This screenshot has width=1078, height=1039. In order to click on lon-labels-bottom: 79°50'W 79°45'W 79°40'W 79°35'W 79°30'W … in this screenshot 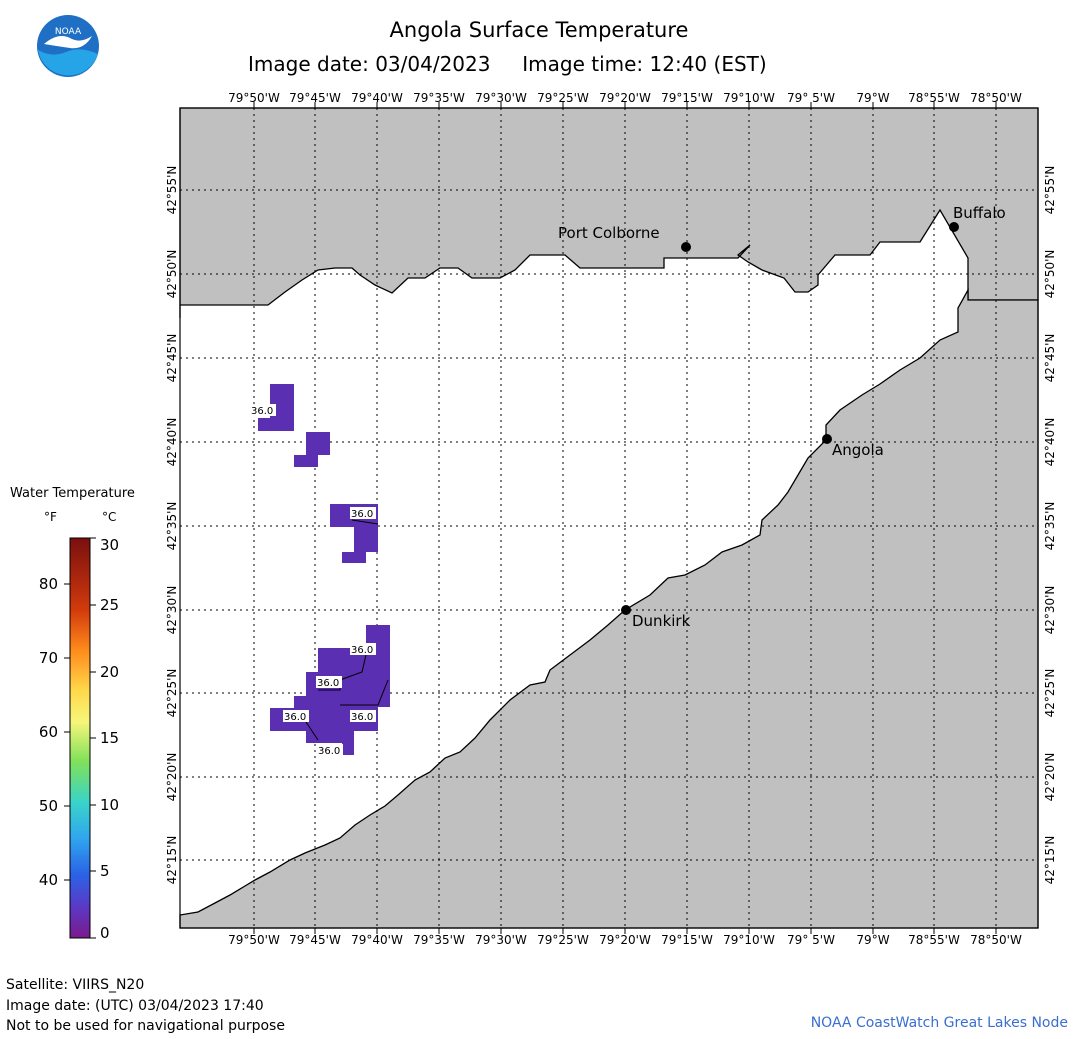, I will do `click(625, 940)`.